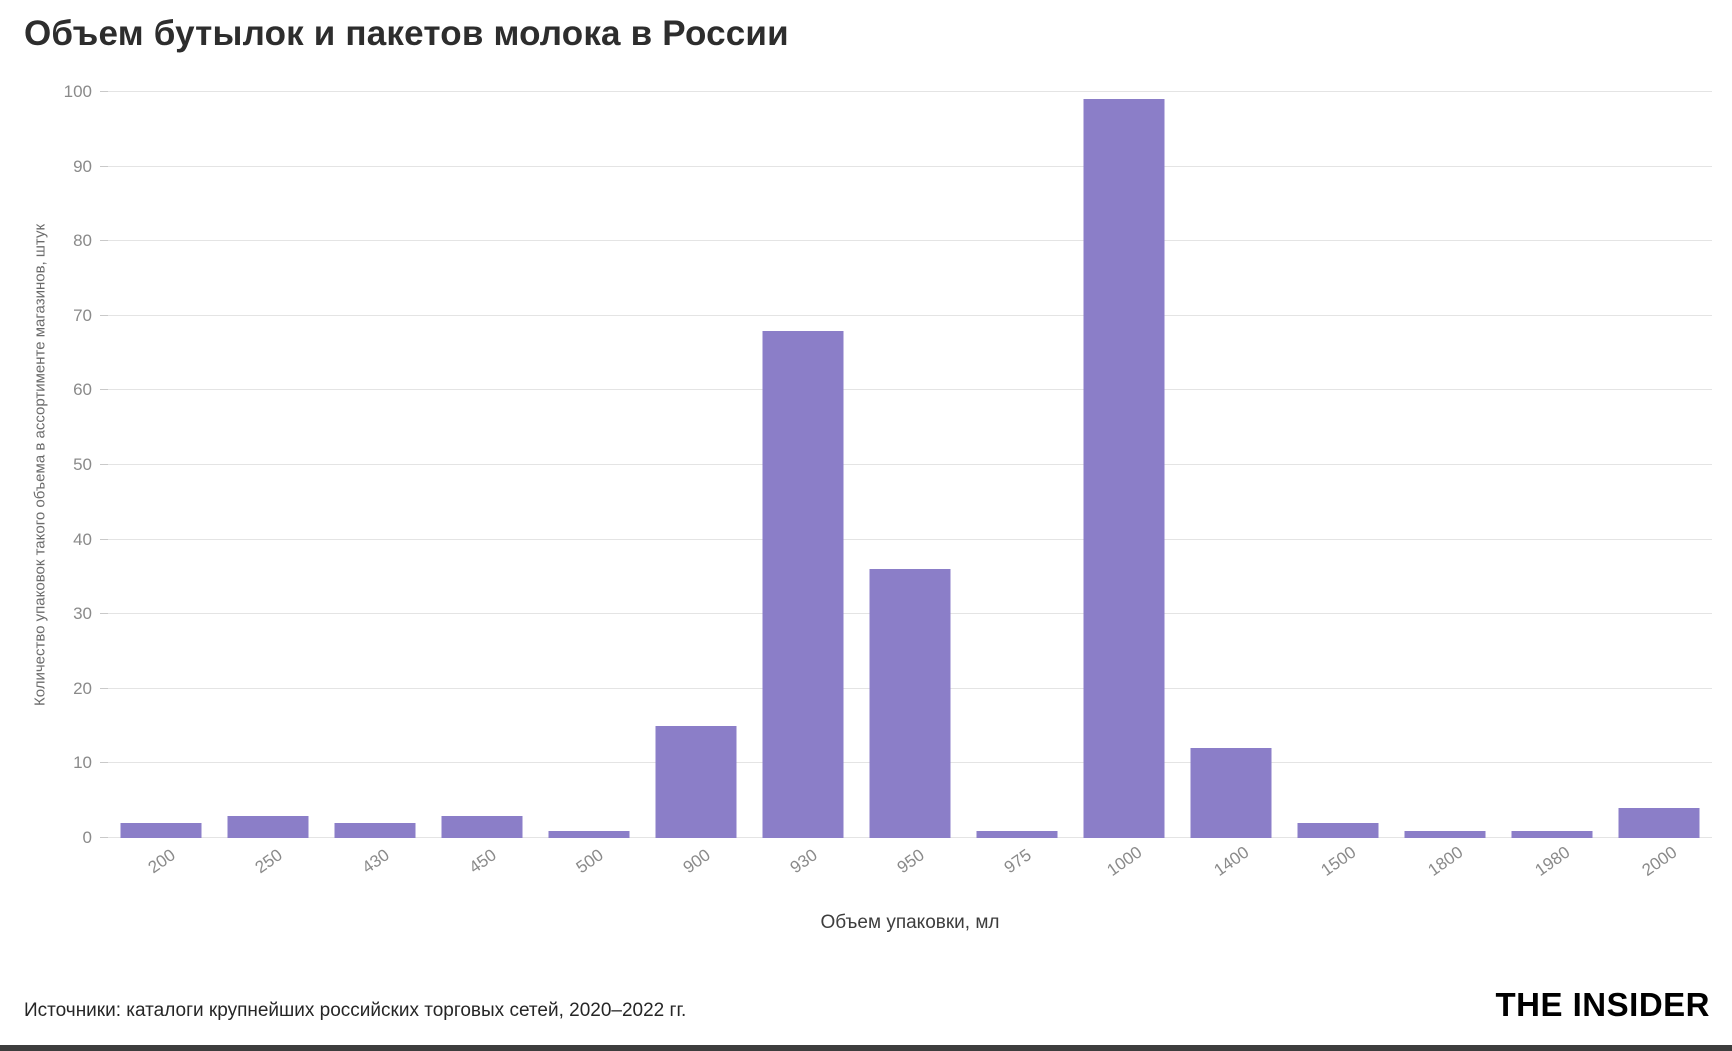 The image size is (1732, 1051). I want to click on chart-title: Объем бутылок и пакетов молока в России, so click(406, 33).